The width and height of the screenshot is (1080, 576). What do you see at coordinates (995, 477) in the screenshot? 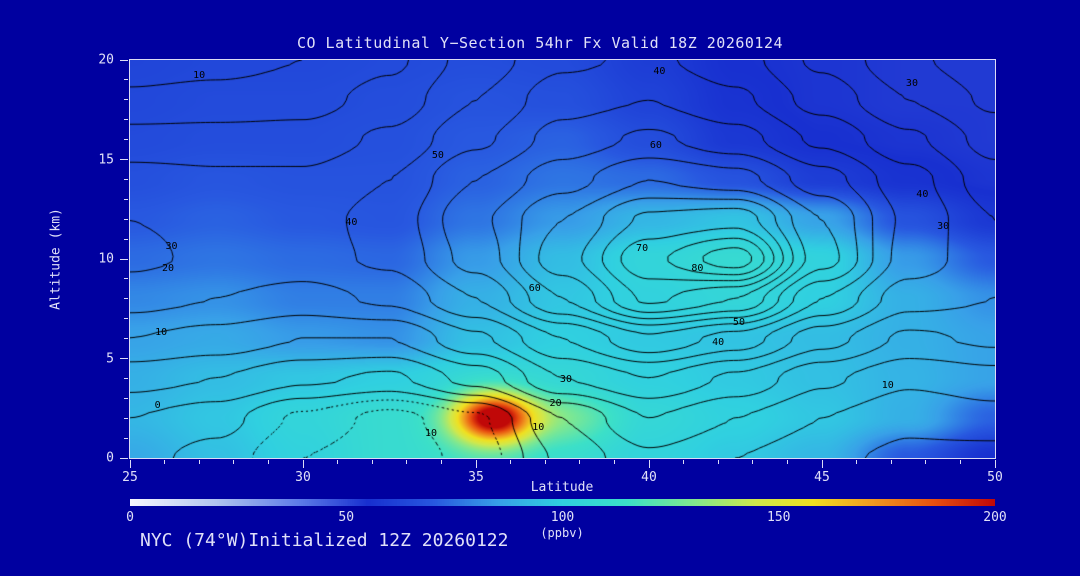
I see `x-tick-label: 50` at bounding box center [995, 477].